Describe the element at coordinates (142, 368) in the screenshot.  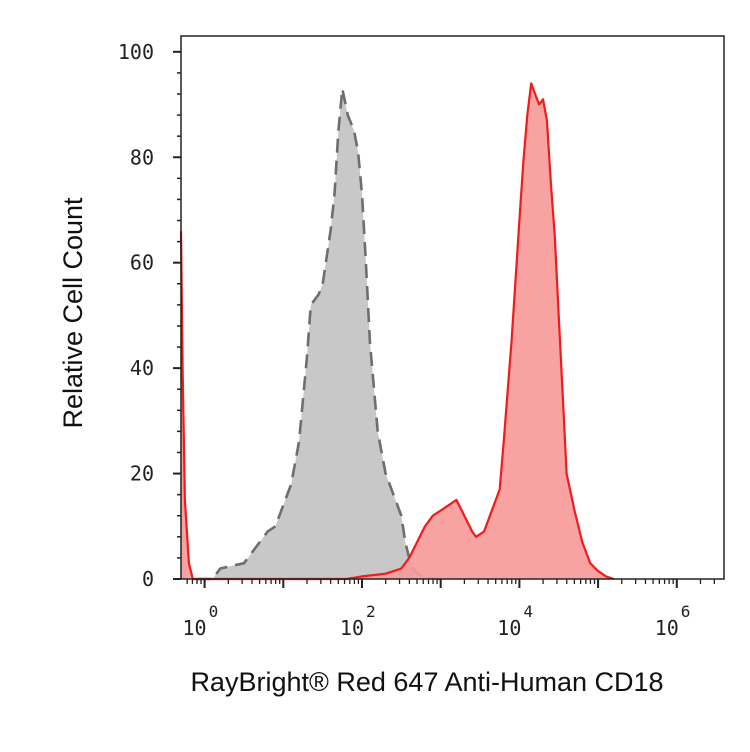
I see `y-tick-label: 40` at that location.